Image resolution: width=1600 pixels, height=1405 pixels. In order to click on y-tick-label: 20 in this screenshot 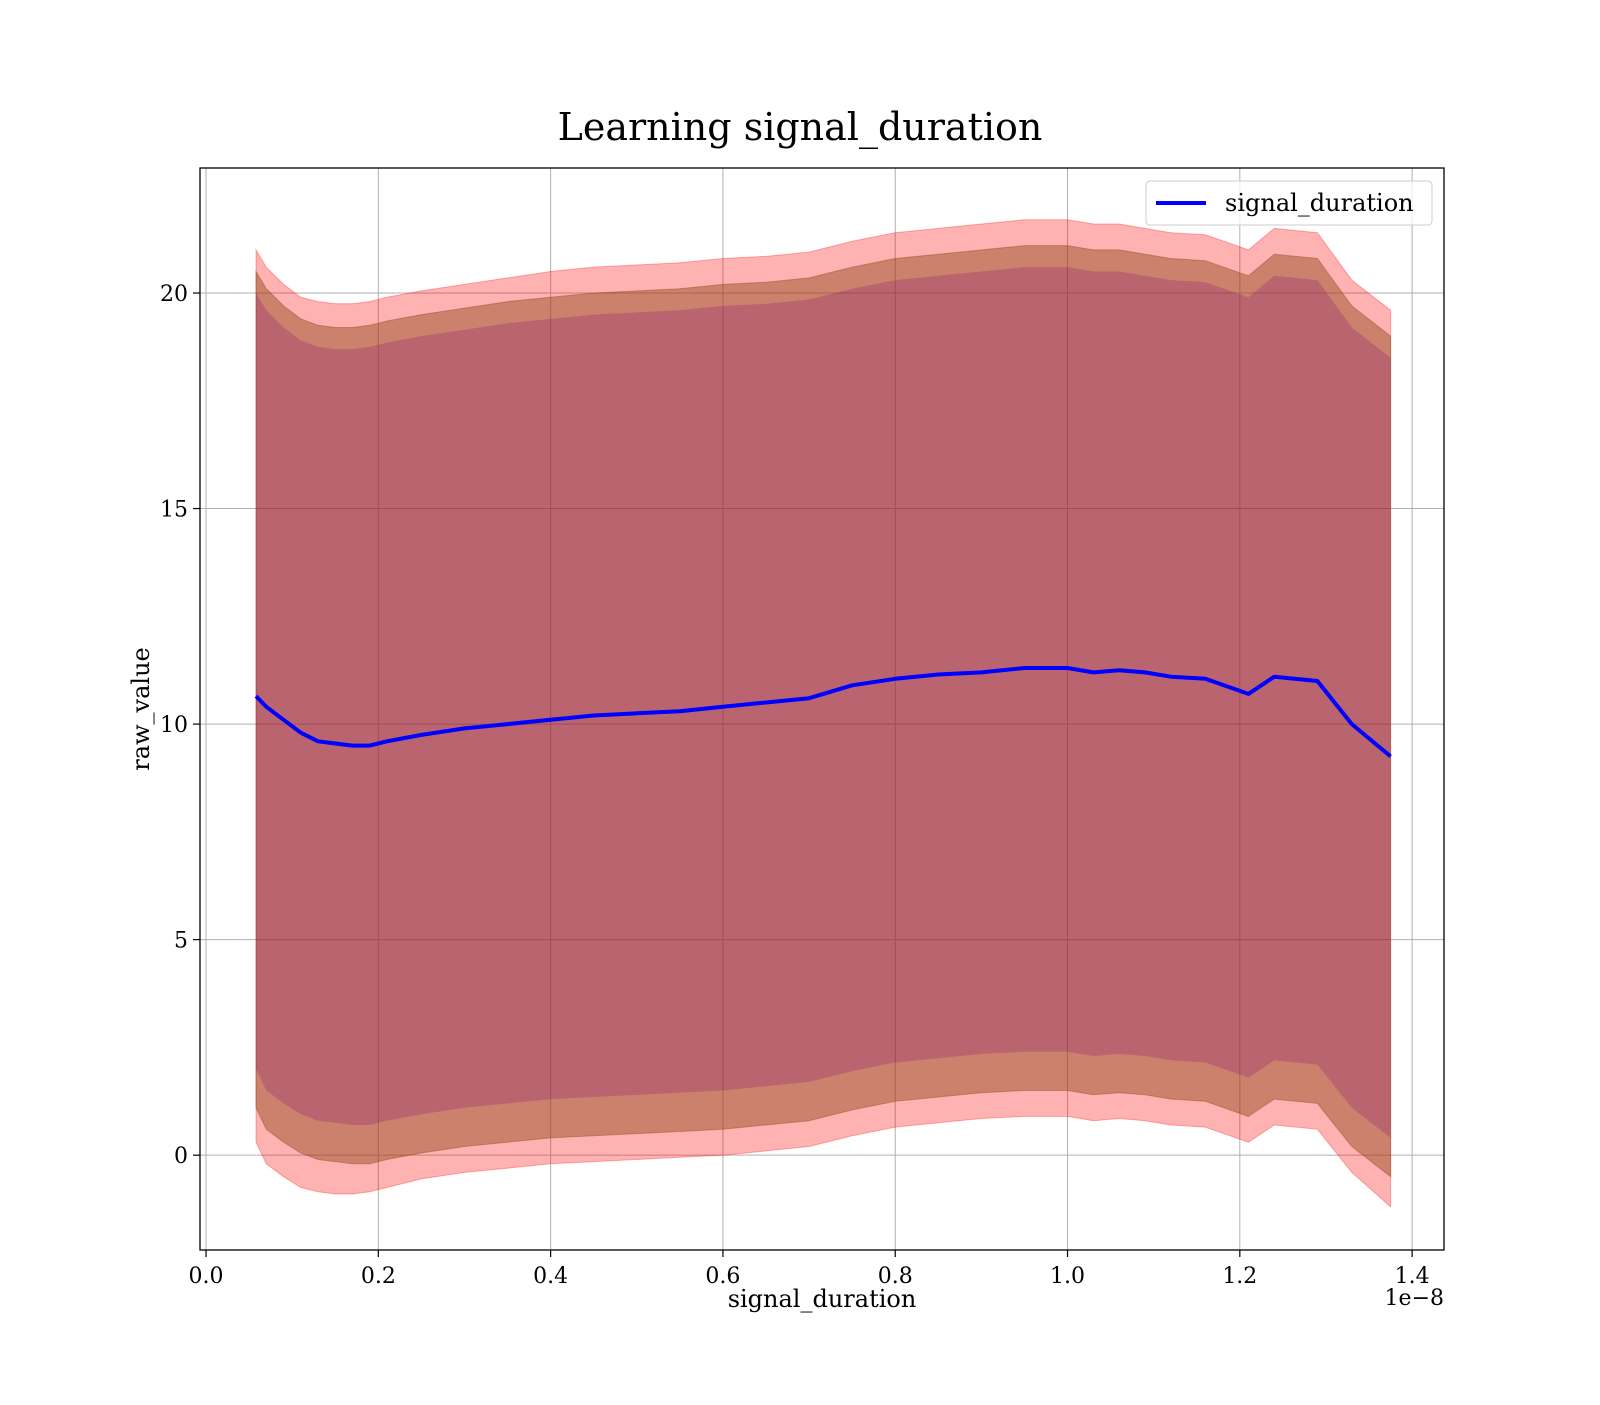, I will do `click(174, 294)`.